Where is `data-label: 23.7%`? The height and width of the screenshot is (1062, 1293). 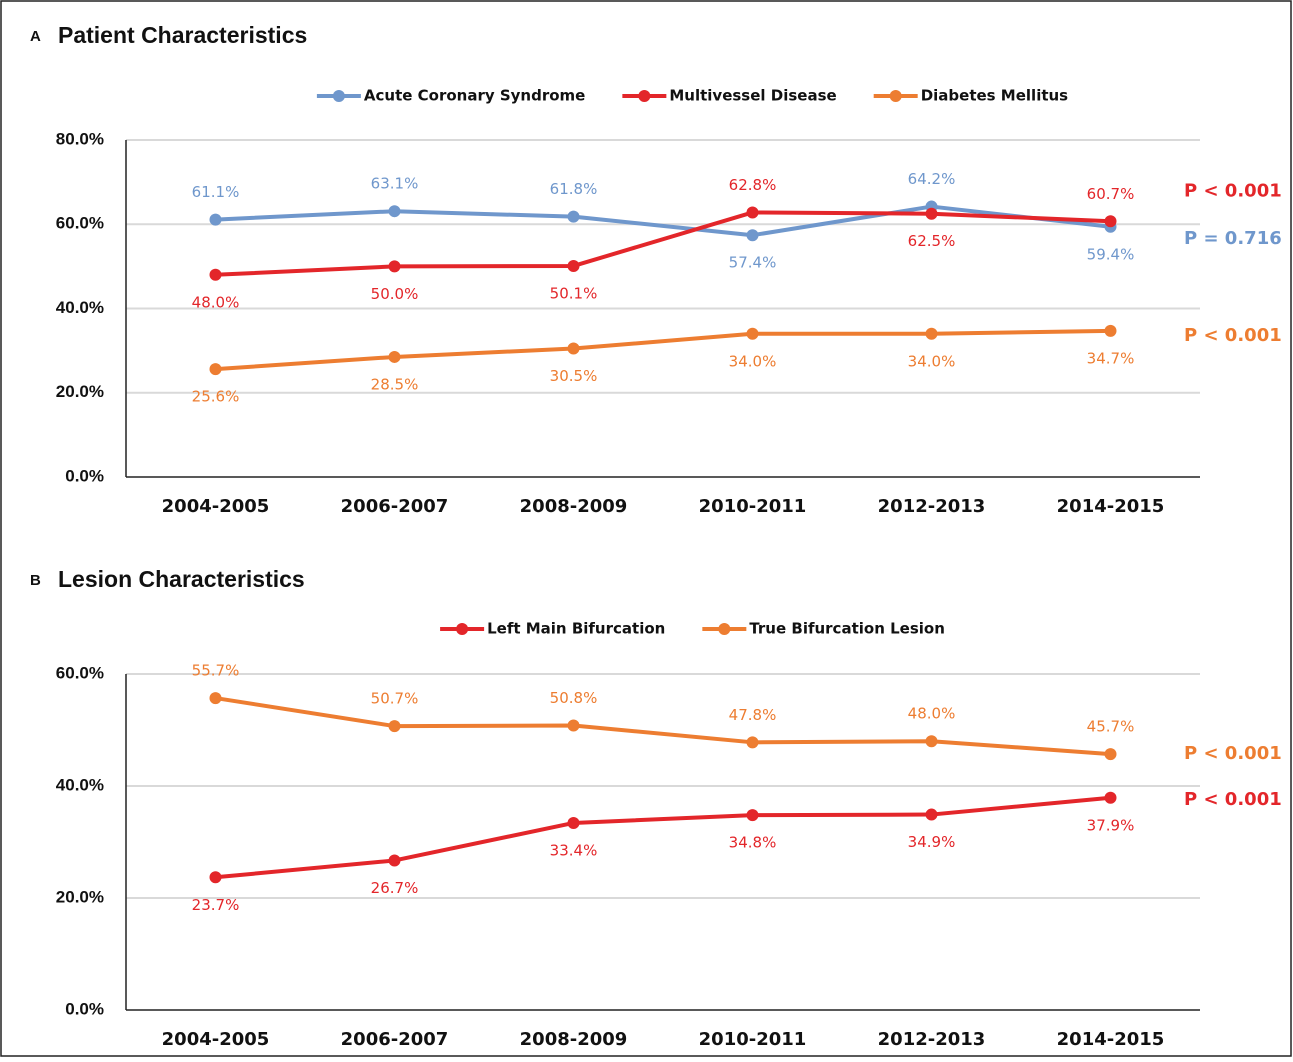 data-label: 23.7% is located at coordinates (216, 905).